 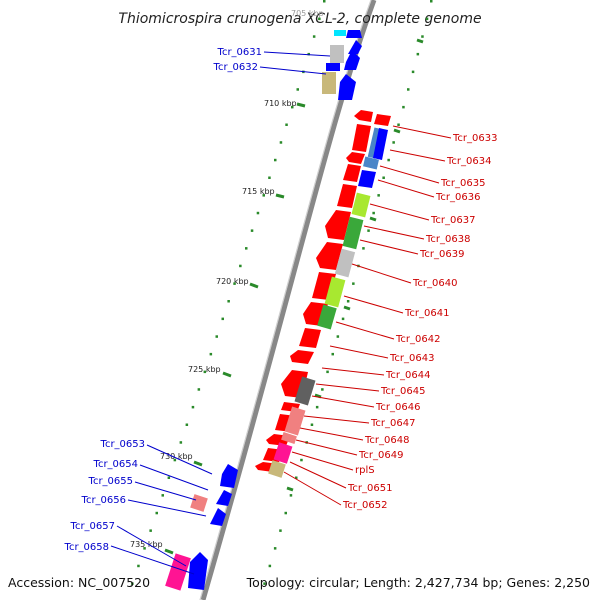 What do you see at coordinates (386, 440) in the screenshot?
I see `gene-label-right: Tcr_0648` at bounding box center [386, 440].